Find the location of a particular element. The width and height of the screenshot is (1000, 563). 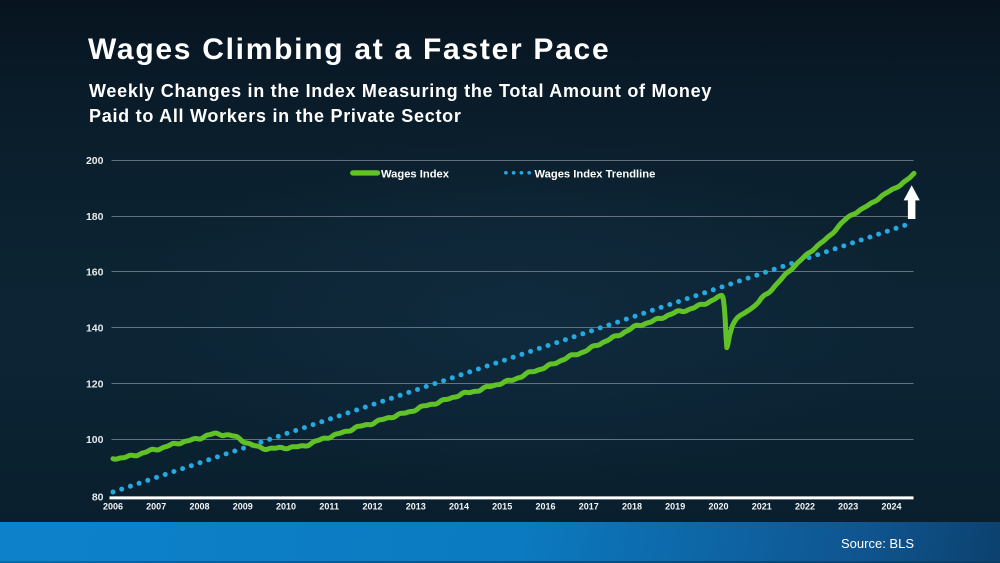

svg-text: 2023 is located at coordinates (848, 507).